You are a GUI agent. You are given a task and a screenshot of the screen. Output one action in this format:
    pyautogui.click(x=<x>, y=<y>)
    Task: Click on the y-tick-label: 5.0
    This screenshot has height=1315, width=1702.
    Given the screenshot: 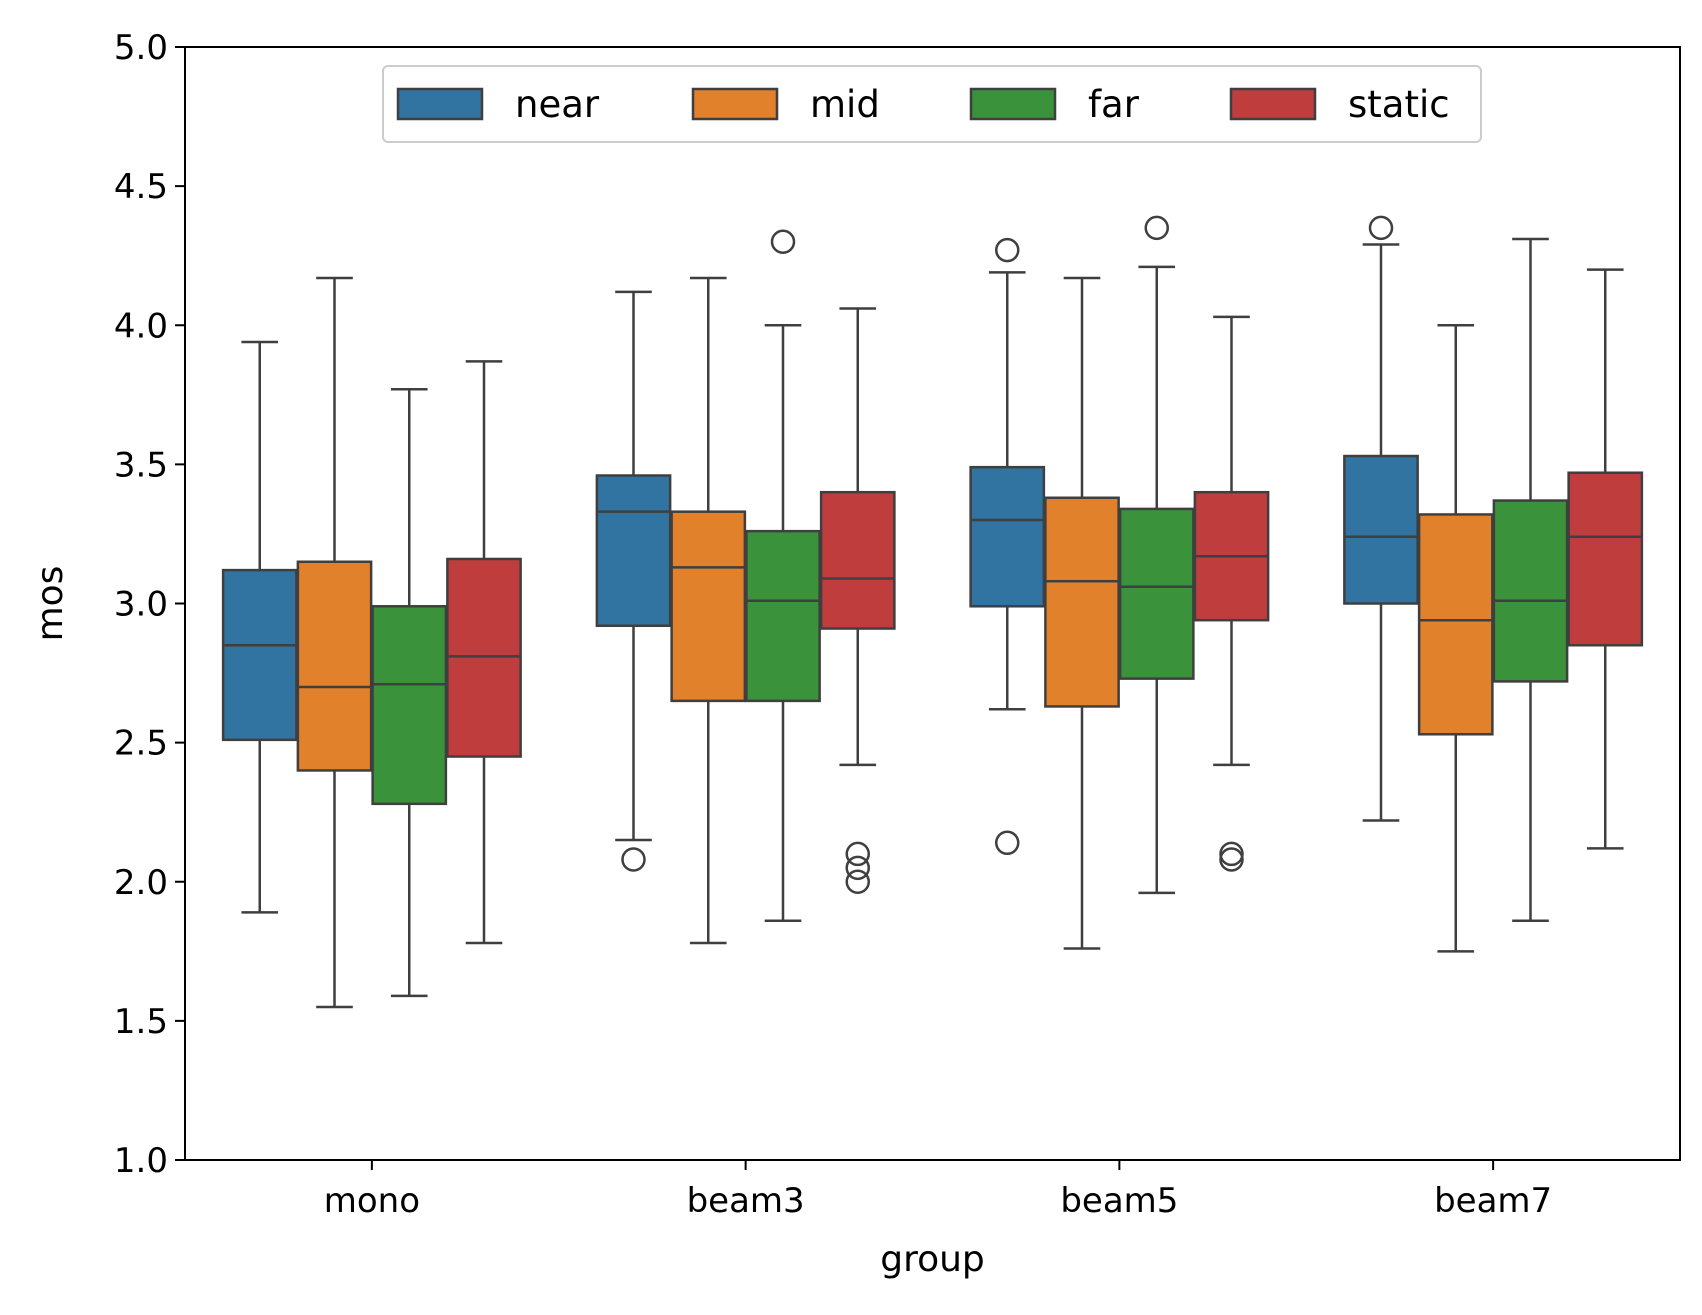 What is the action you would take?
    pyautogui.click(x=141, y=48)
    